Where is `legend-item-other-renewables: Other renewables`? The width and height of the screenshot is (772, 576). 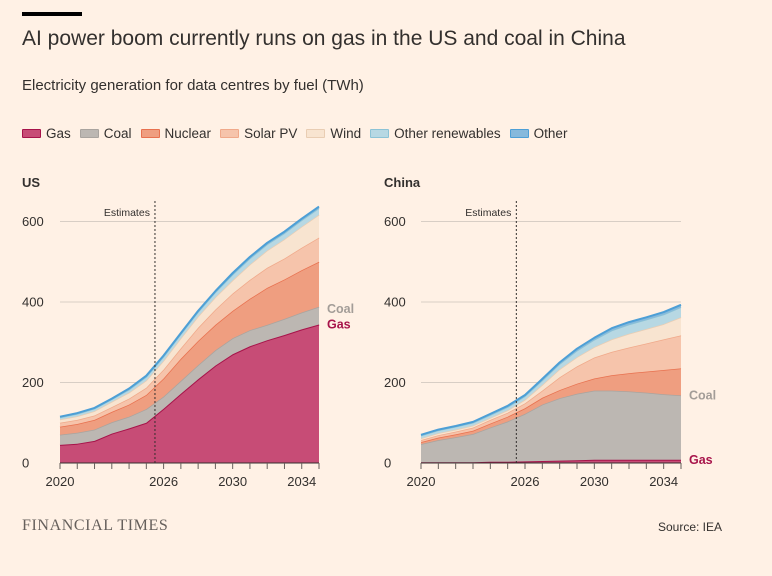
legend-item-other-renewables: Other renewables is located at coordinates (435, 133).